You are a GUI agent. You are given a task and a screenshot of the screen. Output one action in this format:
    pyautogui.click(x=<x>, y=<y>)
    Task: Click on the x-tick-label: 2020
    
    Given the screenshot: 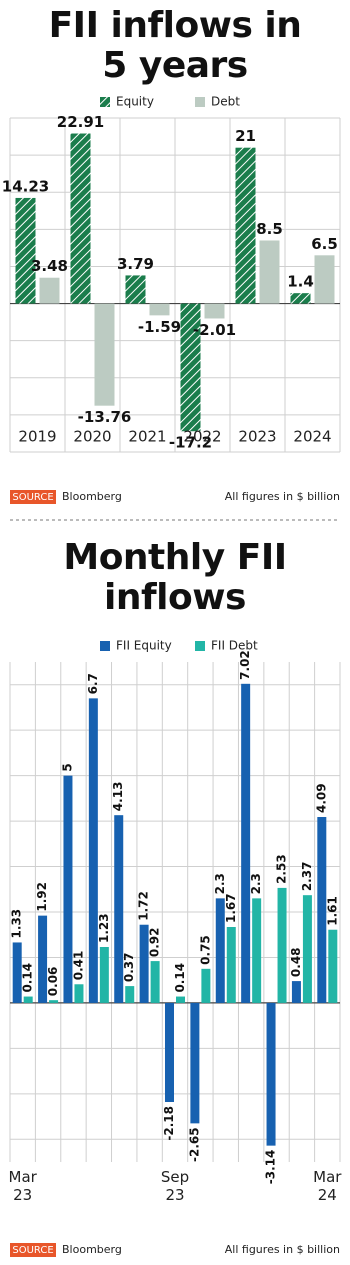 What is the action you would take?
    pyautogui.click(x=92, y=437)
    